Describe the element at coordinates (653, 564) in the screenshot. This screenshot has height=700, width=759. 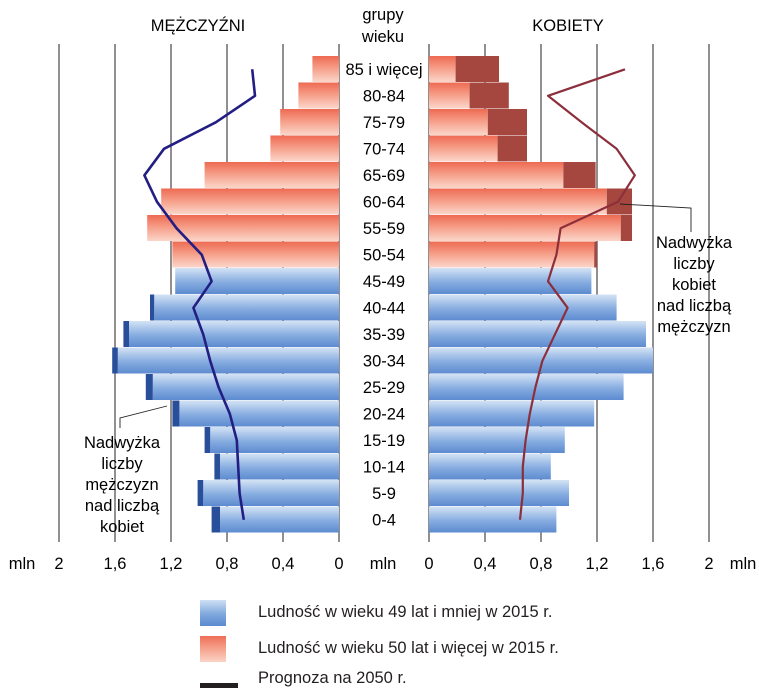
I see `x-tick-label-women: 1,6` at that location.